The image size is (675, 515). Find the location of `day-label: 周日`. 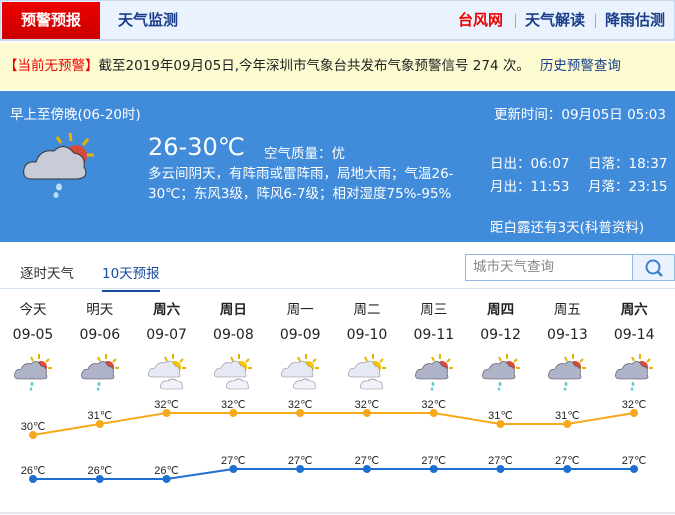

day-label: 周日 is located at coordinates (233, 310).